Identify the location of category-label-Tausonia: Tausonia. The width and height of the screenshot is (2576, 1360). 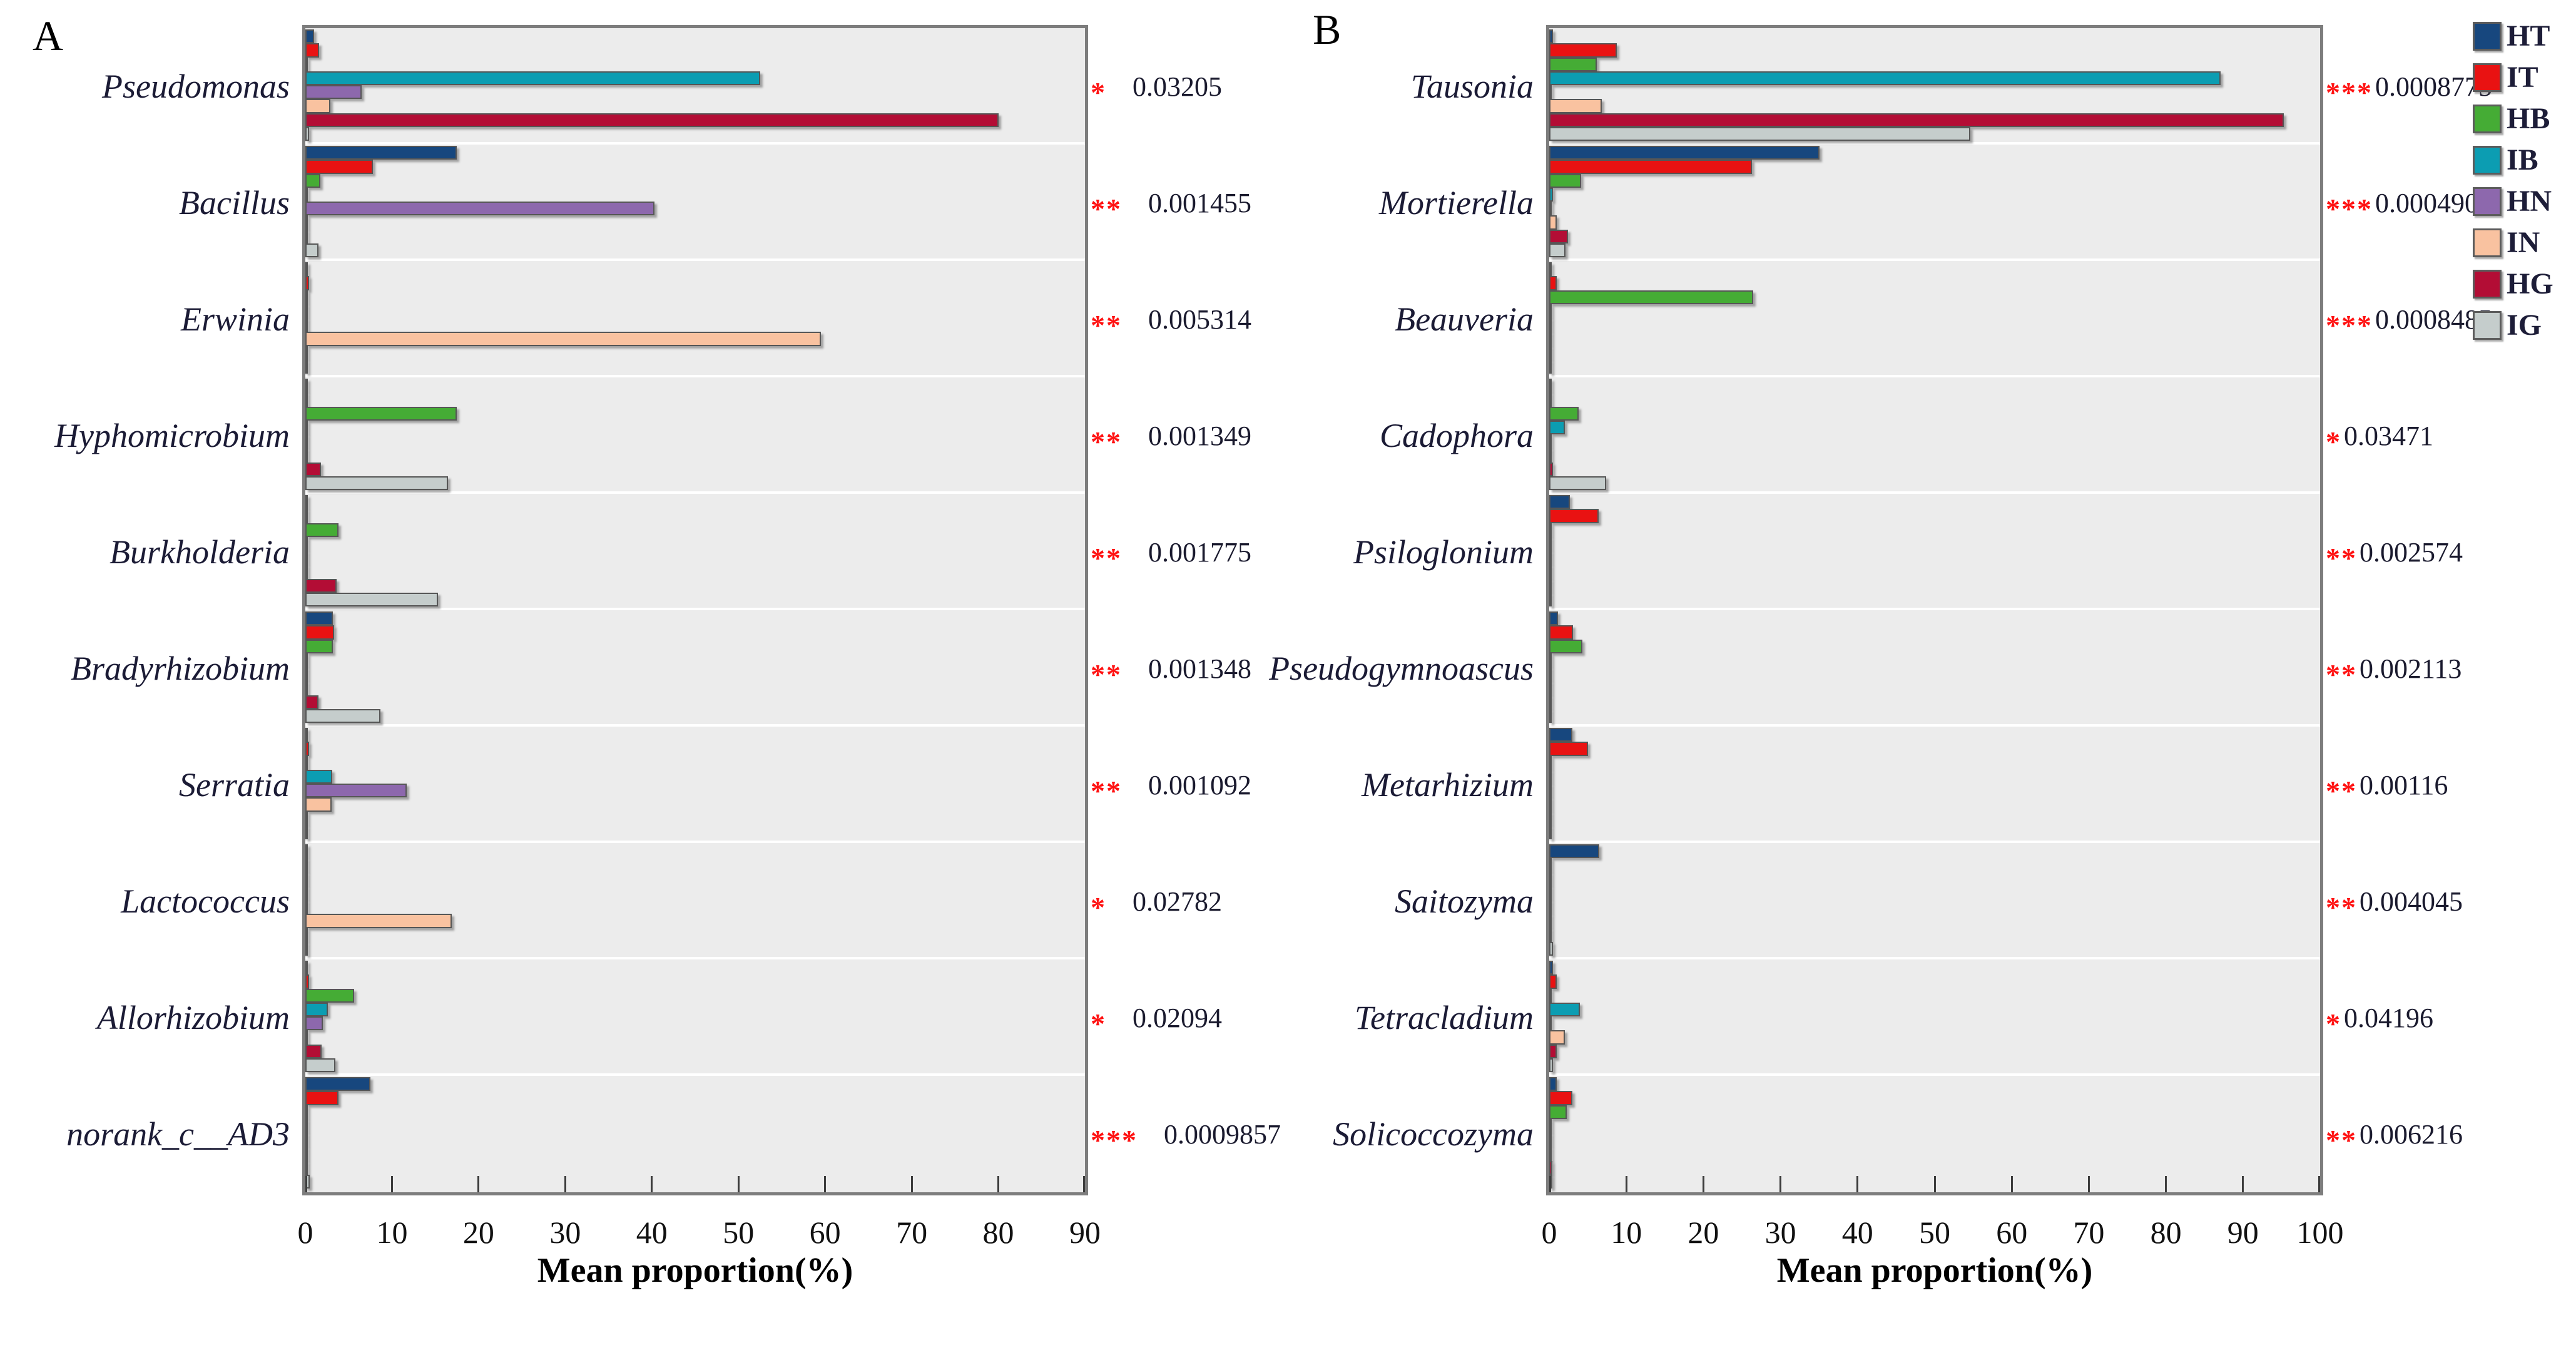
(1472, 86).